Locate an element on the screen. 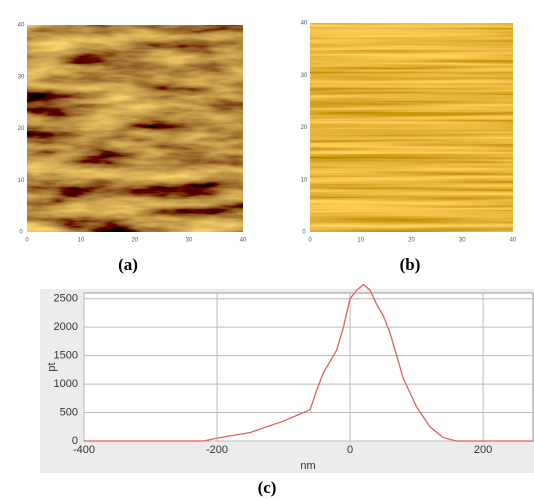 This screenshot has width=534, height=499. y-tick-label: 500 is located at coordinates (69, 412).